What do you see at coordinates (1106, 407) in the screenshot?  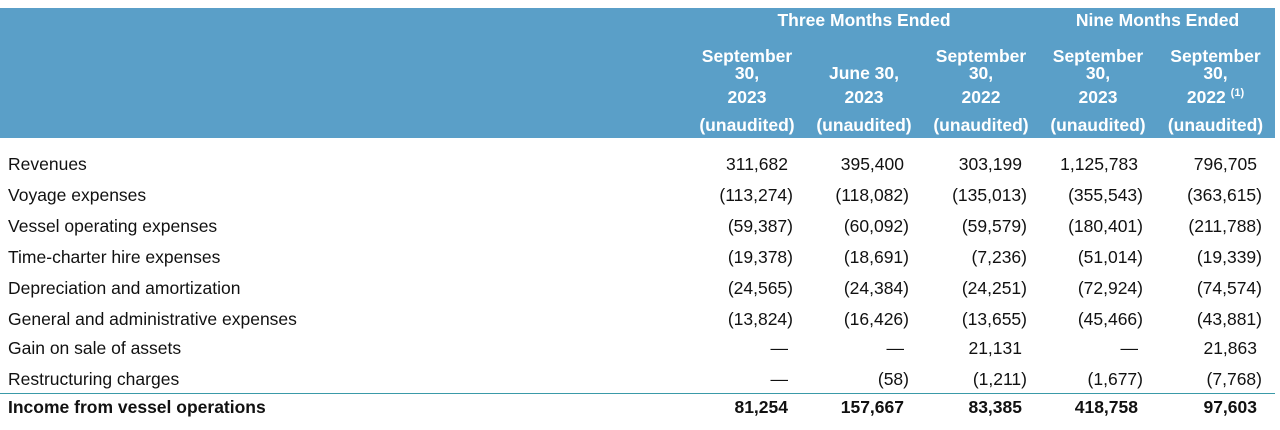 I see `cell-value: 418,758` at bounding box center [1106, 407].